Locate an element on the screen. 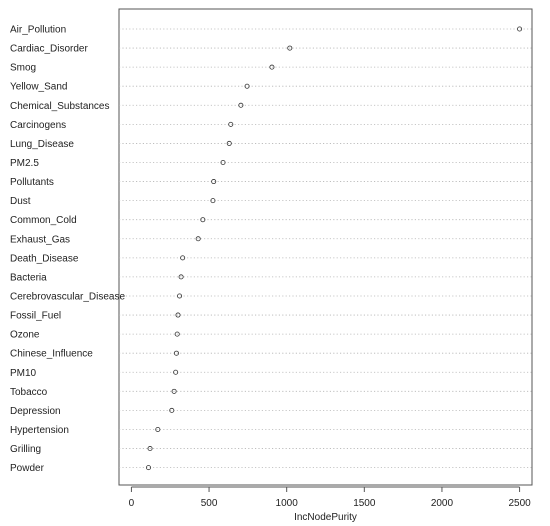 The image size is (550, 526). category-label: Cerebrovascular_Disease is located at coordinates (67, 296).